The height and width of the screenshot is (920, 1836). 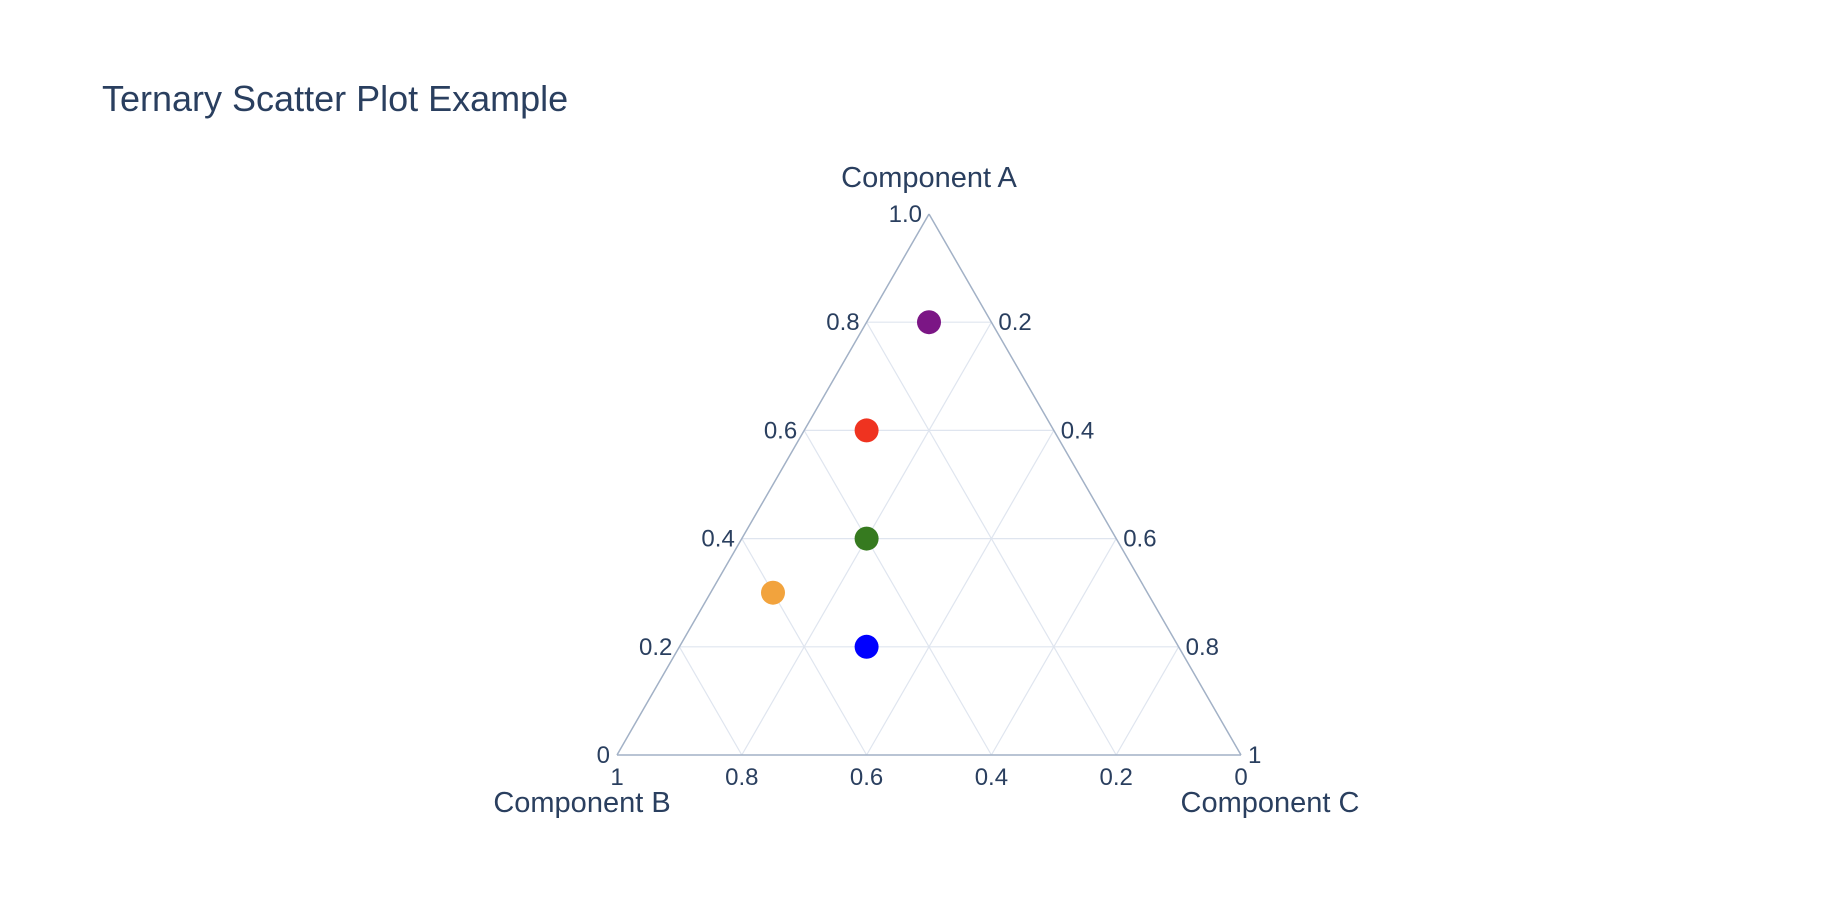 What do you see at coordinates (741, 777) in the screenshot?
I see `tick-label-b: 0.8` at bounding box center [741, 777].